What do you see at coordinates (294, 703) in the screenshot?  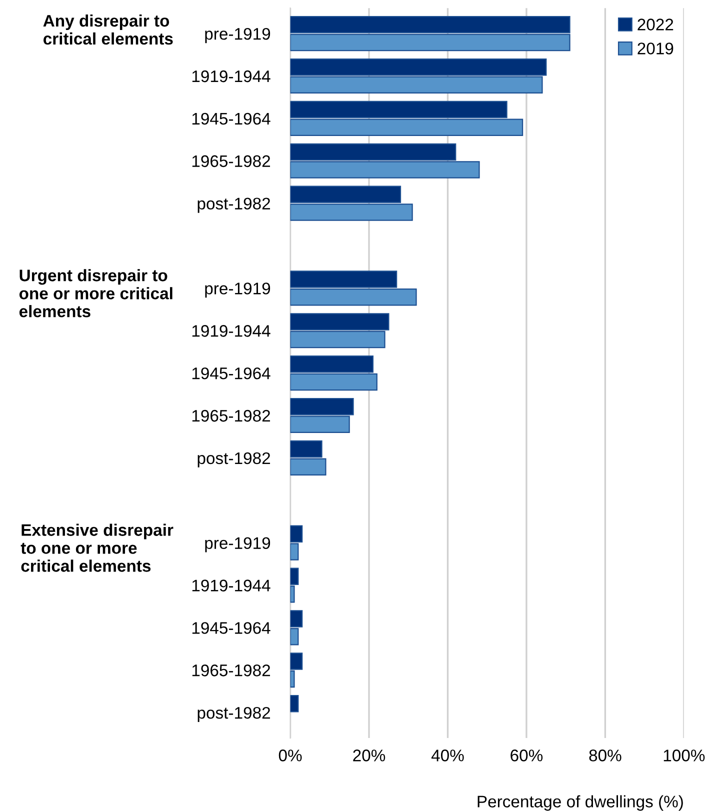 I see `bar` at bounding box center [294, 703].